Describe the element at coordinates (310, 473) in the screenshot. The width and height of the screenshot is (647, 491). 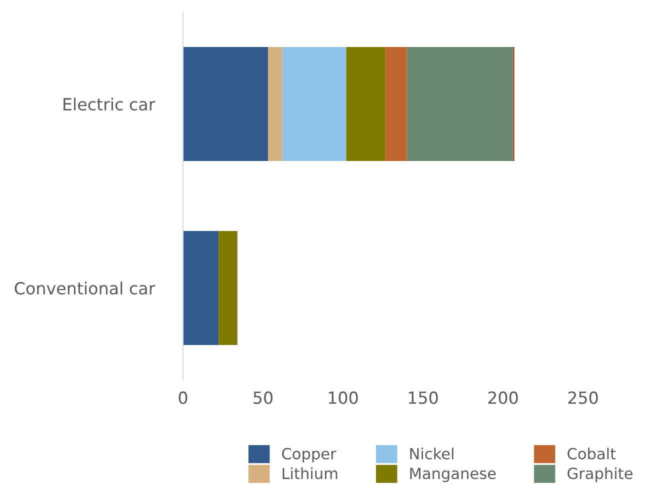
I see `legend-label: Lithium` at that location.